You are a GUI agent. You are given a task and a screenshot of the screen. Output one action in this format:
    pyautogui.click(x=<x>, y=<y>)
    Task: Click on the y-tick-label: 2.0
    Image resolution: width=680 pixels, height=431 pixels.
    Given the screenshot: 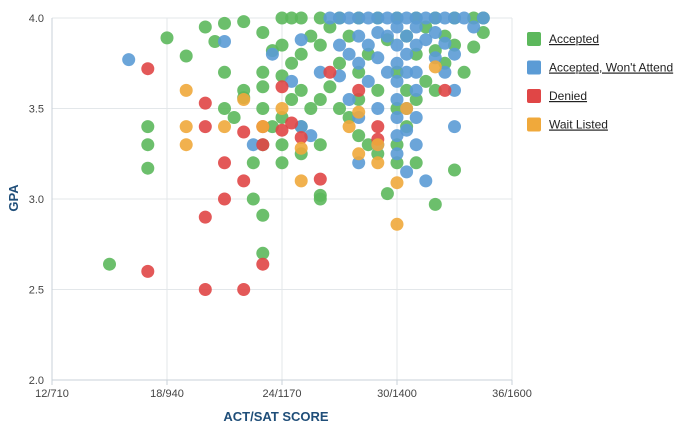 What is the action you would take?
    pyautogui.click(x=36, y=381)
    